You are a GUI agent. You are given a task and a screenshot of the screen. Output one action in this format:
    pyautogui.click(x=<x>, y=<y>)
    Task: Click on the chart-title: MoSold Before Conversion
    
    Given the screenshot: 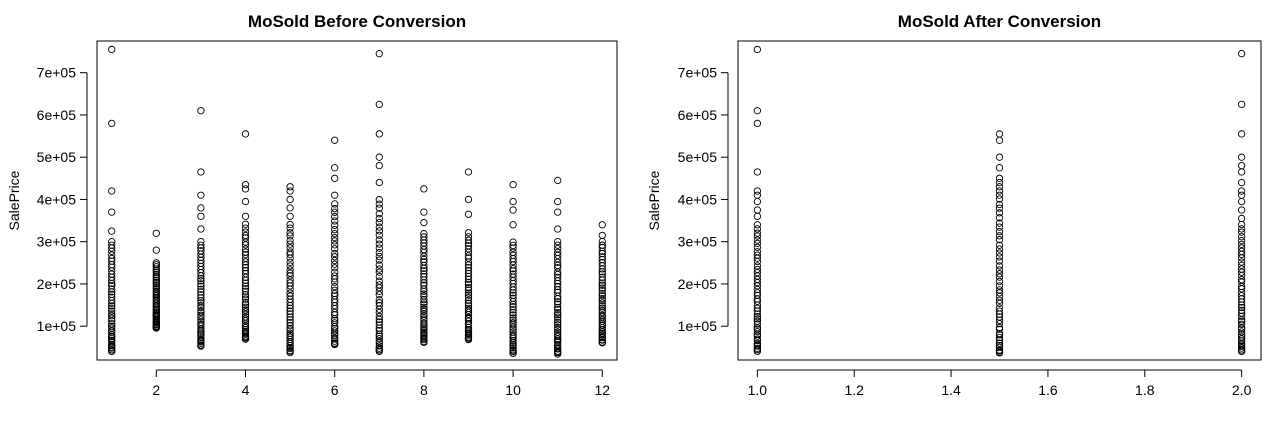 What is the action you would take?
    pyautogui.click(x=357, y=21)
    